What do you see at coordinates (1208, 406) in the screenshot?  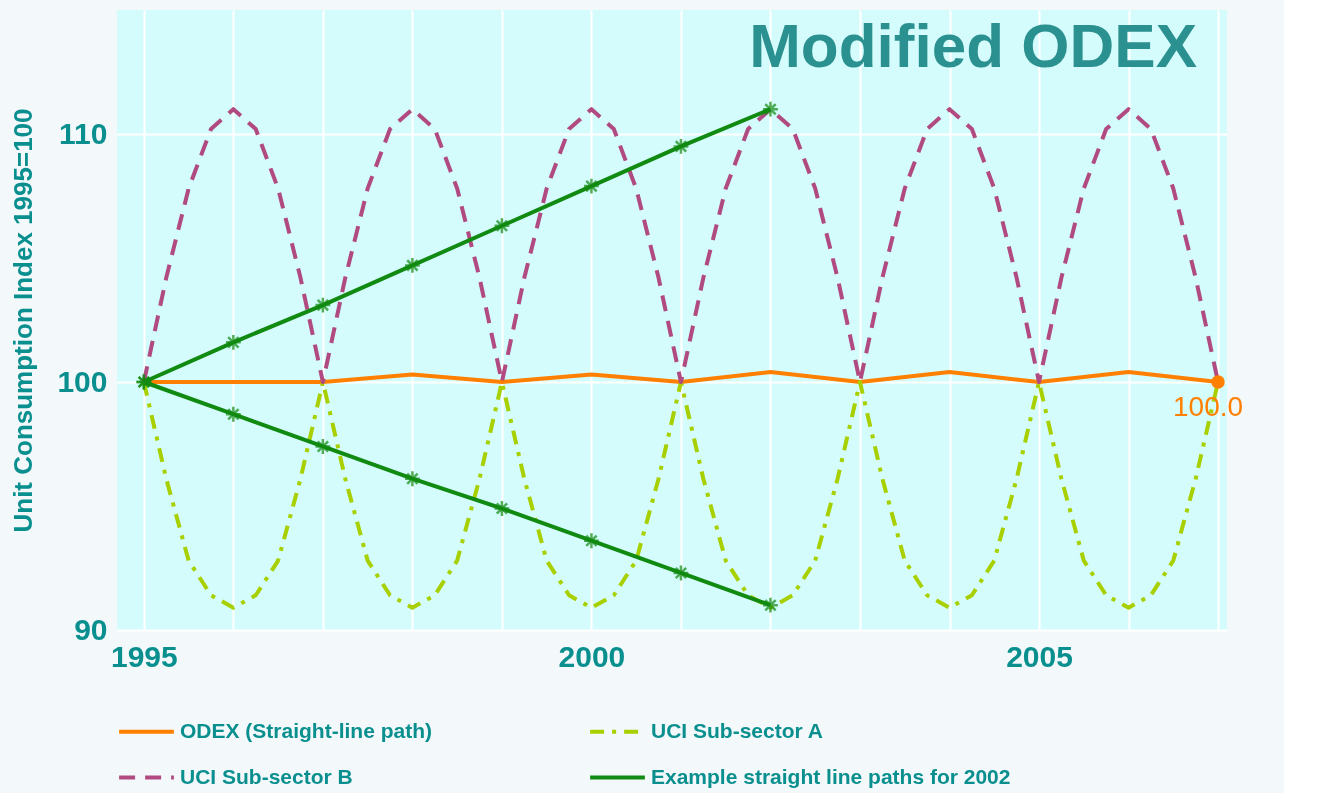 I see `data-label: 100.0` at bounding box center [1208, 406].